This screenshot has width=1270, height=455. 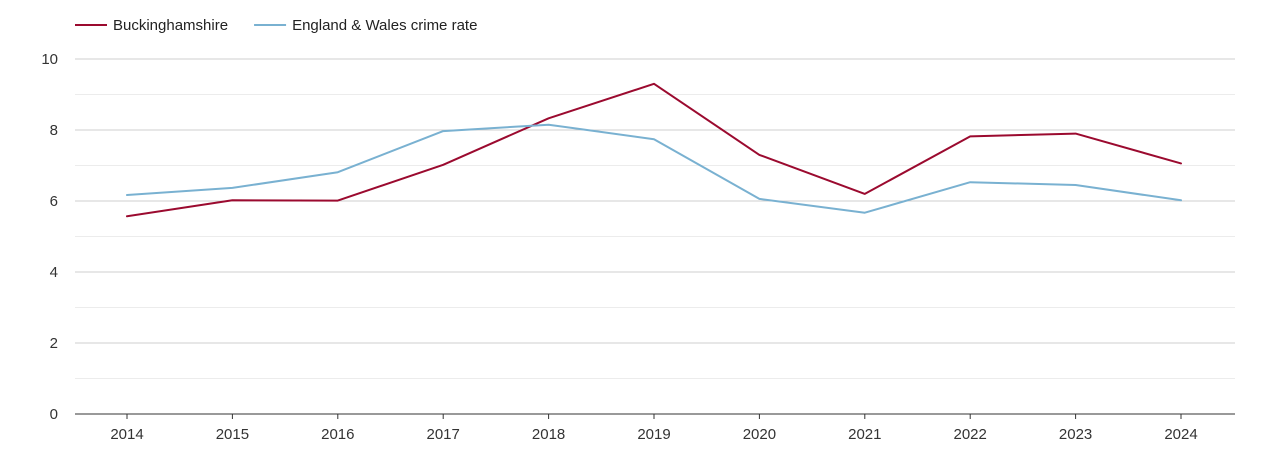 What do you see at coordinates (232, 434) in the screenshot?
I see `x-tick-label: 2015` at bounding box center [232, 434].